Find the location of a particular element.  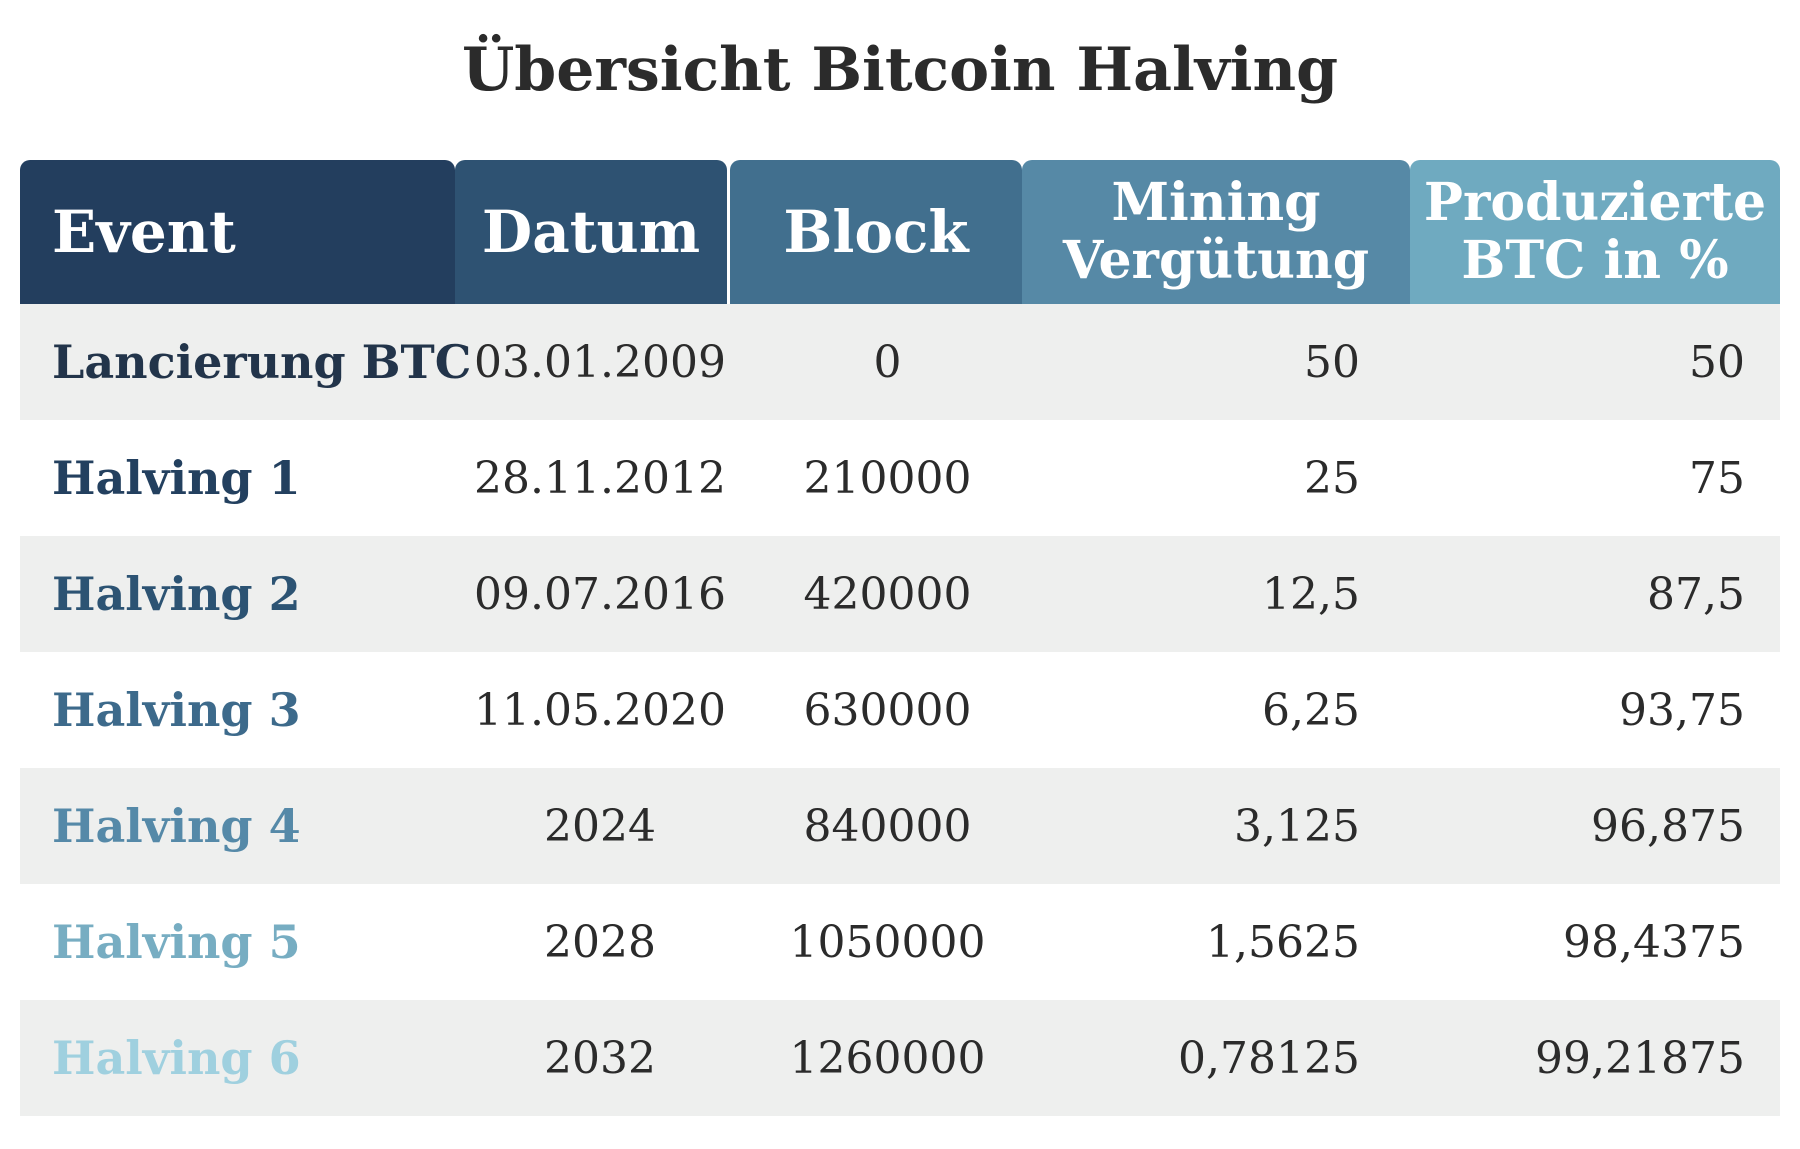

cell-event: Halving 3 is located at coordinates (176, 710).